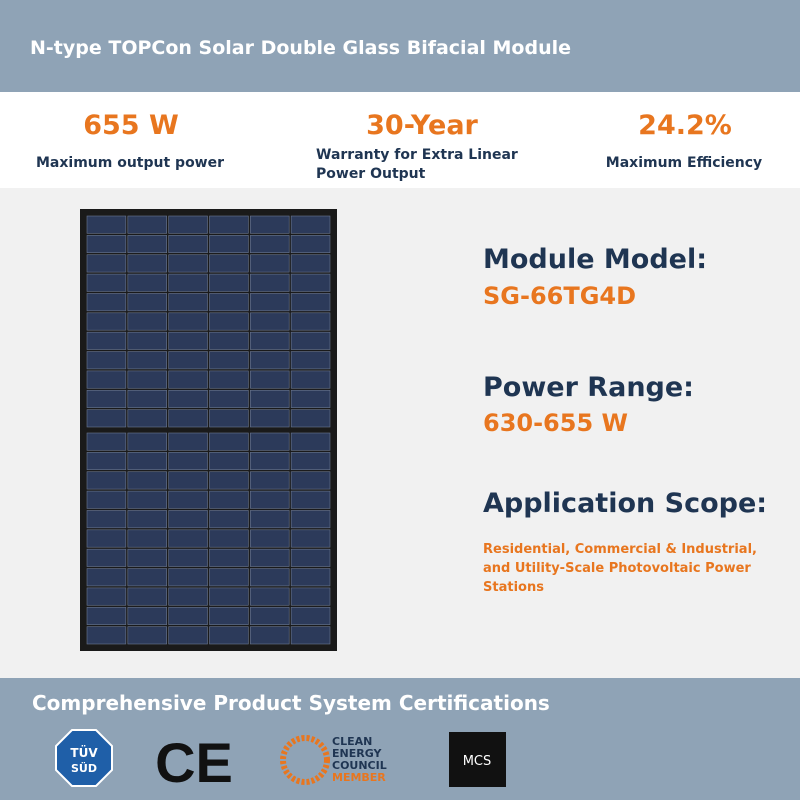 The height and width of the screenshot is (804, 800). Describe the element at coordinates (417, 155) in the screenshot. I see `highlight-label: Warranty for Extra Linear` at that location.